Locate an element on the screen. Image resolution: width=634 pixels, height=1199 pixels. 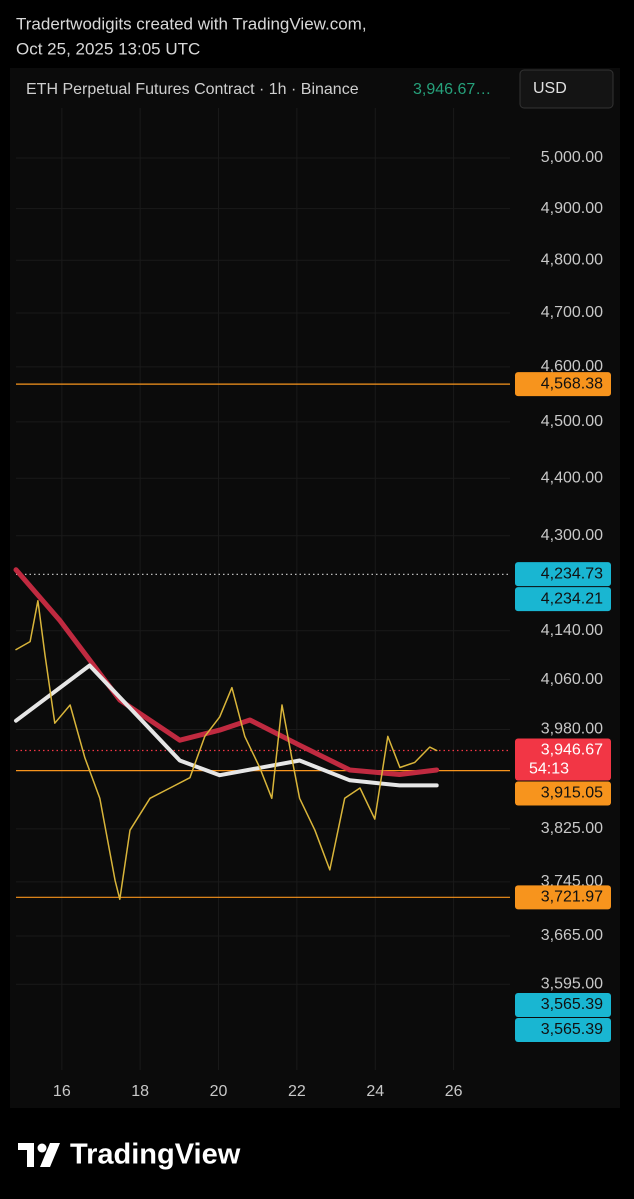
price-level-label: 4,568.38 is located at coordinates (572, 383).